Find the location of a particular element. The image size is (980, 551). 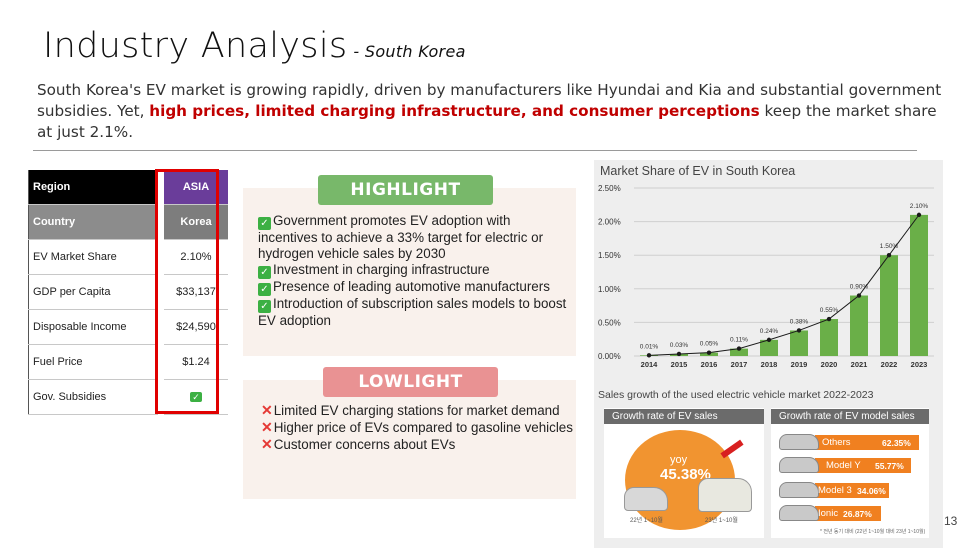

x-tick-label: 2017 is located at coordinates (739, 364).